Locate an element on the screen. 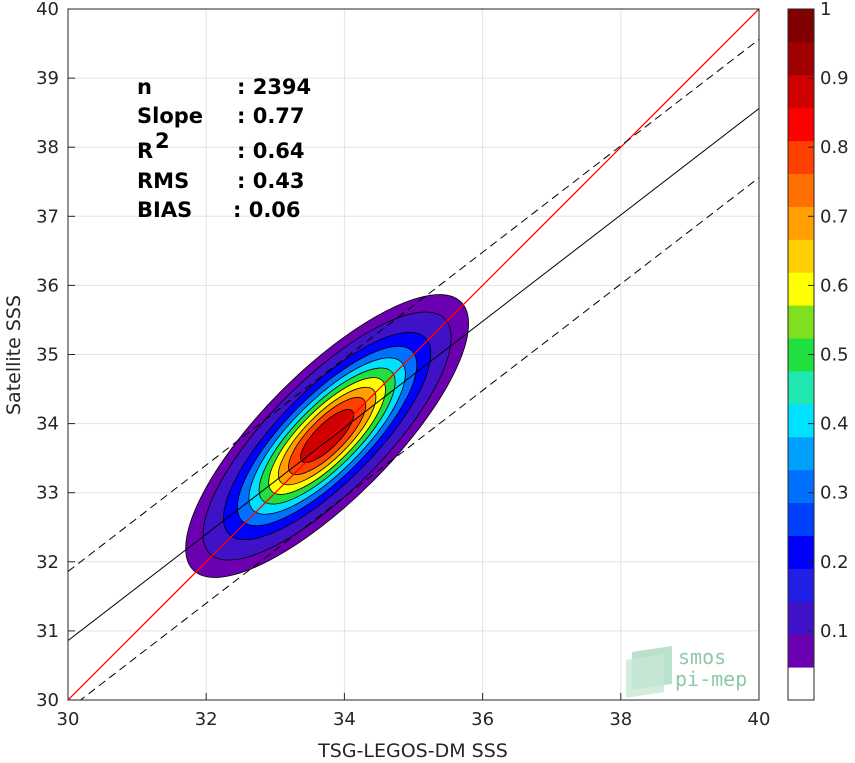  stat-value: : 0.06 is located at coordinates (267, 210).